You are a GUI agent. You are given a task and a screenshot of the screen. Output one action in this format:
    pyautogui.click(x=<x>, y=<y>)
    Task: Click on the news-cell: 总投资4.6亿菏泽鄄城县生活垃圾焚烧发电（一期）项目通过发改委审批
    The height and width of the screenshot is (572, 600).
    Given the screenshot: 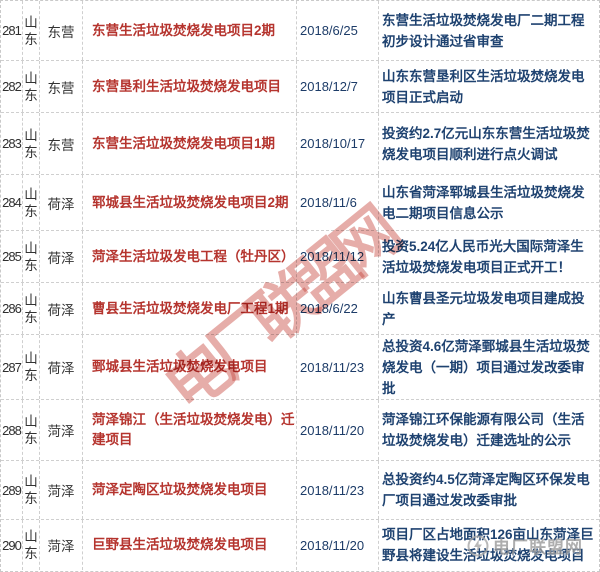 What is the action you would take?
    pyautogui.click(x=486, y=367)
    